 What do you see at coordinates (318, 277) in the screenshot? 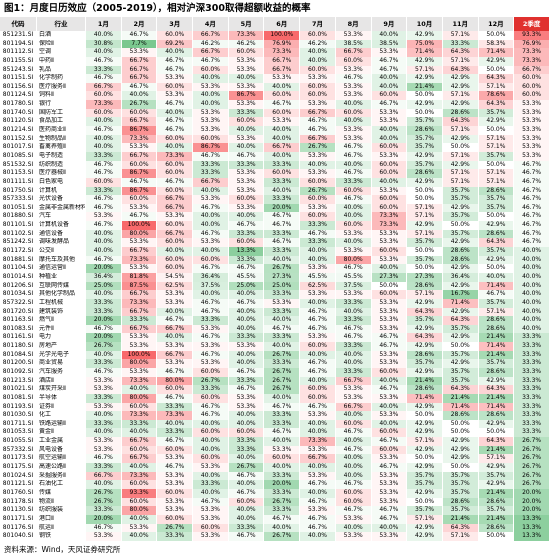
I see `value-cell: 45.5%` at bounding box center [318, 277].